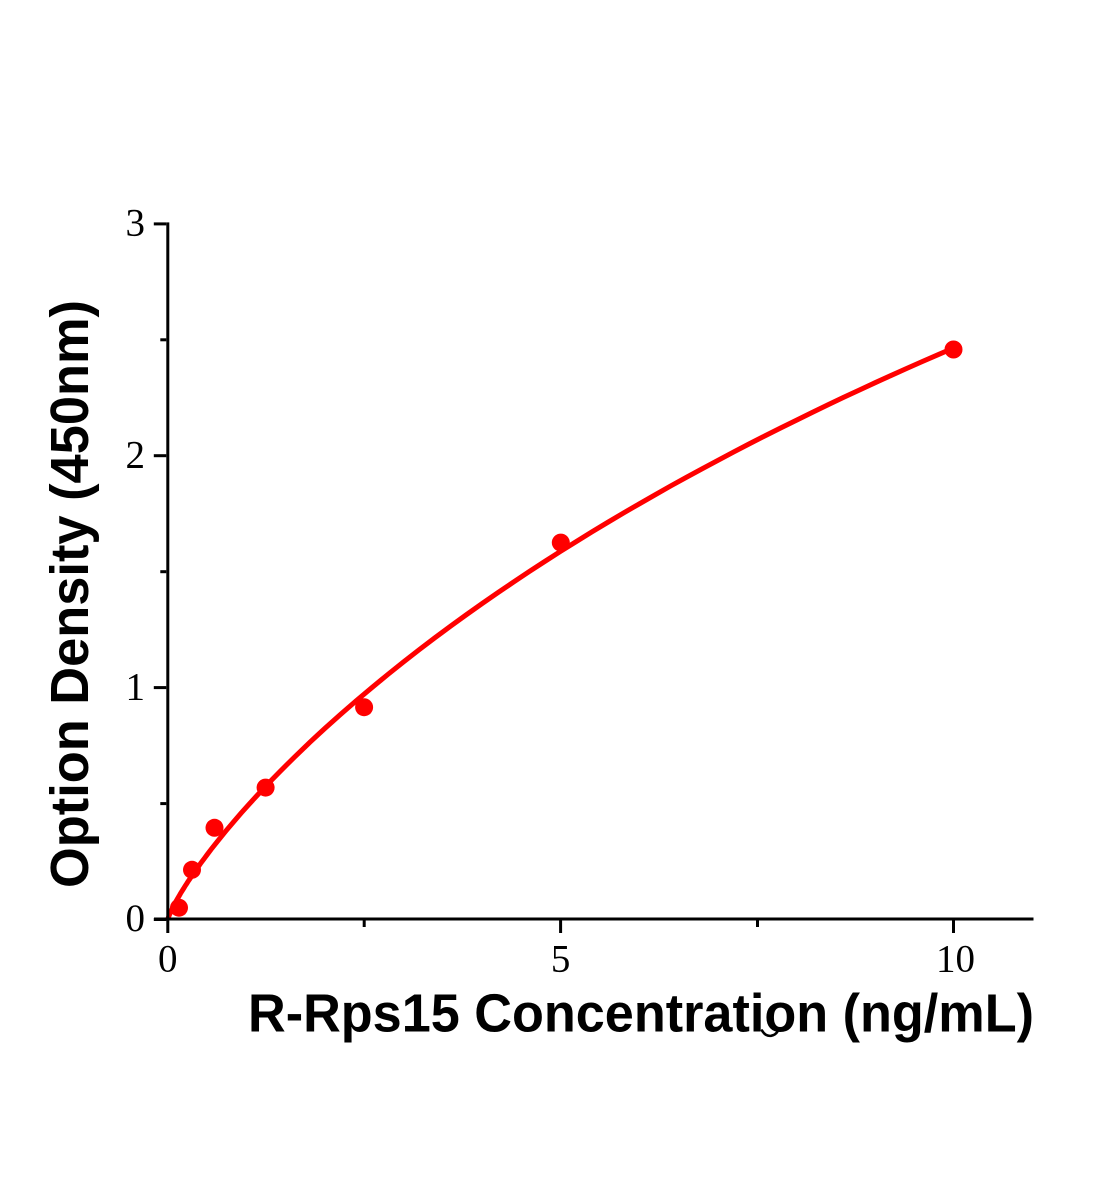  Describe the element at coordinates (955, 959) in the screenshot. I see `svg-text: 10` at that location.